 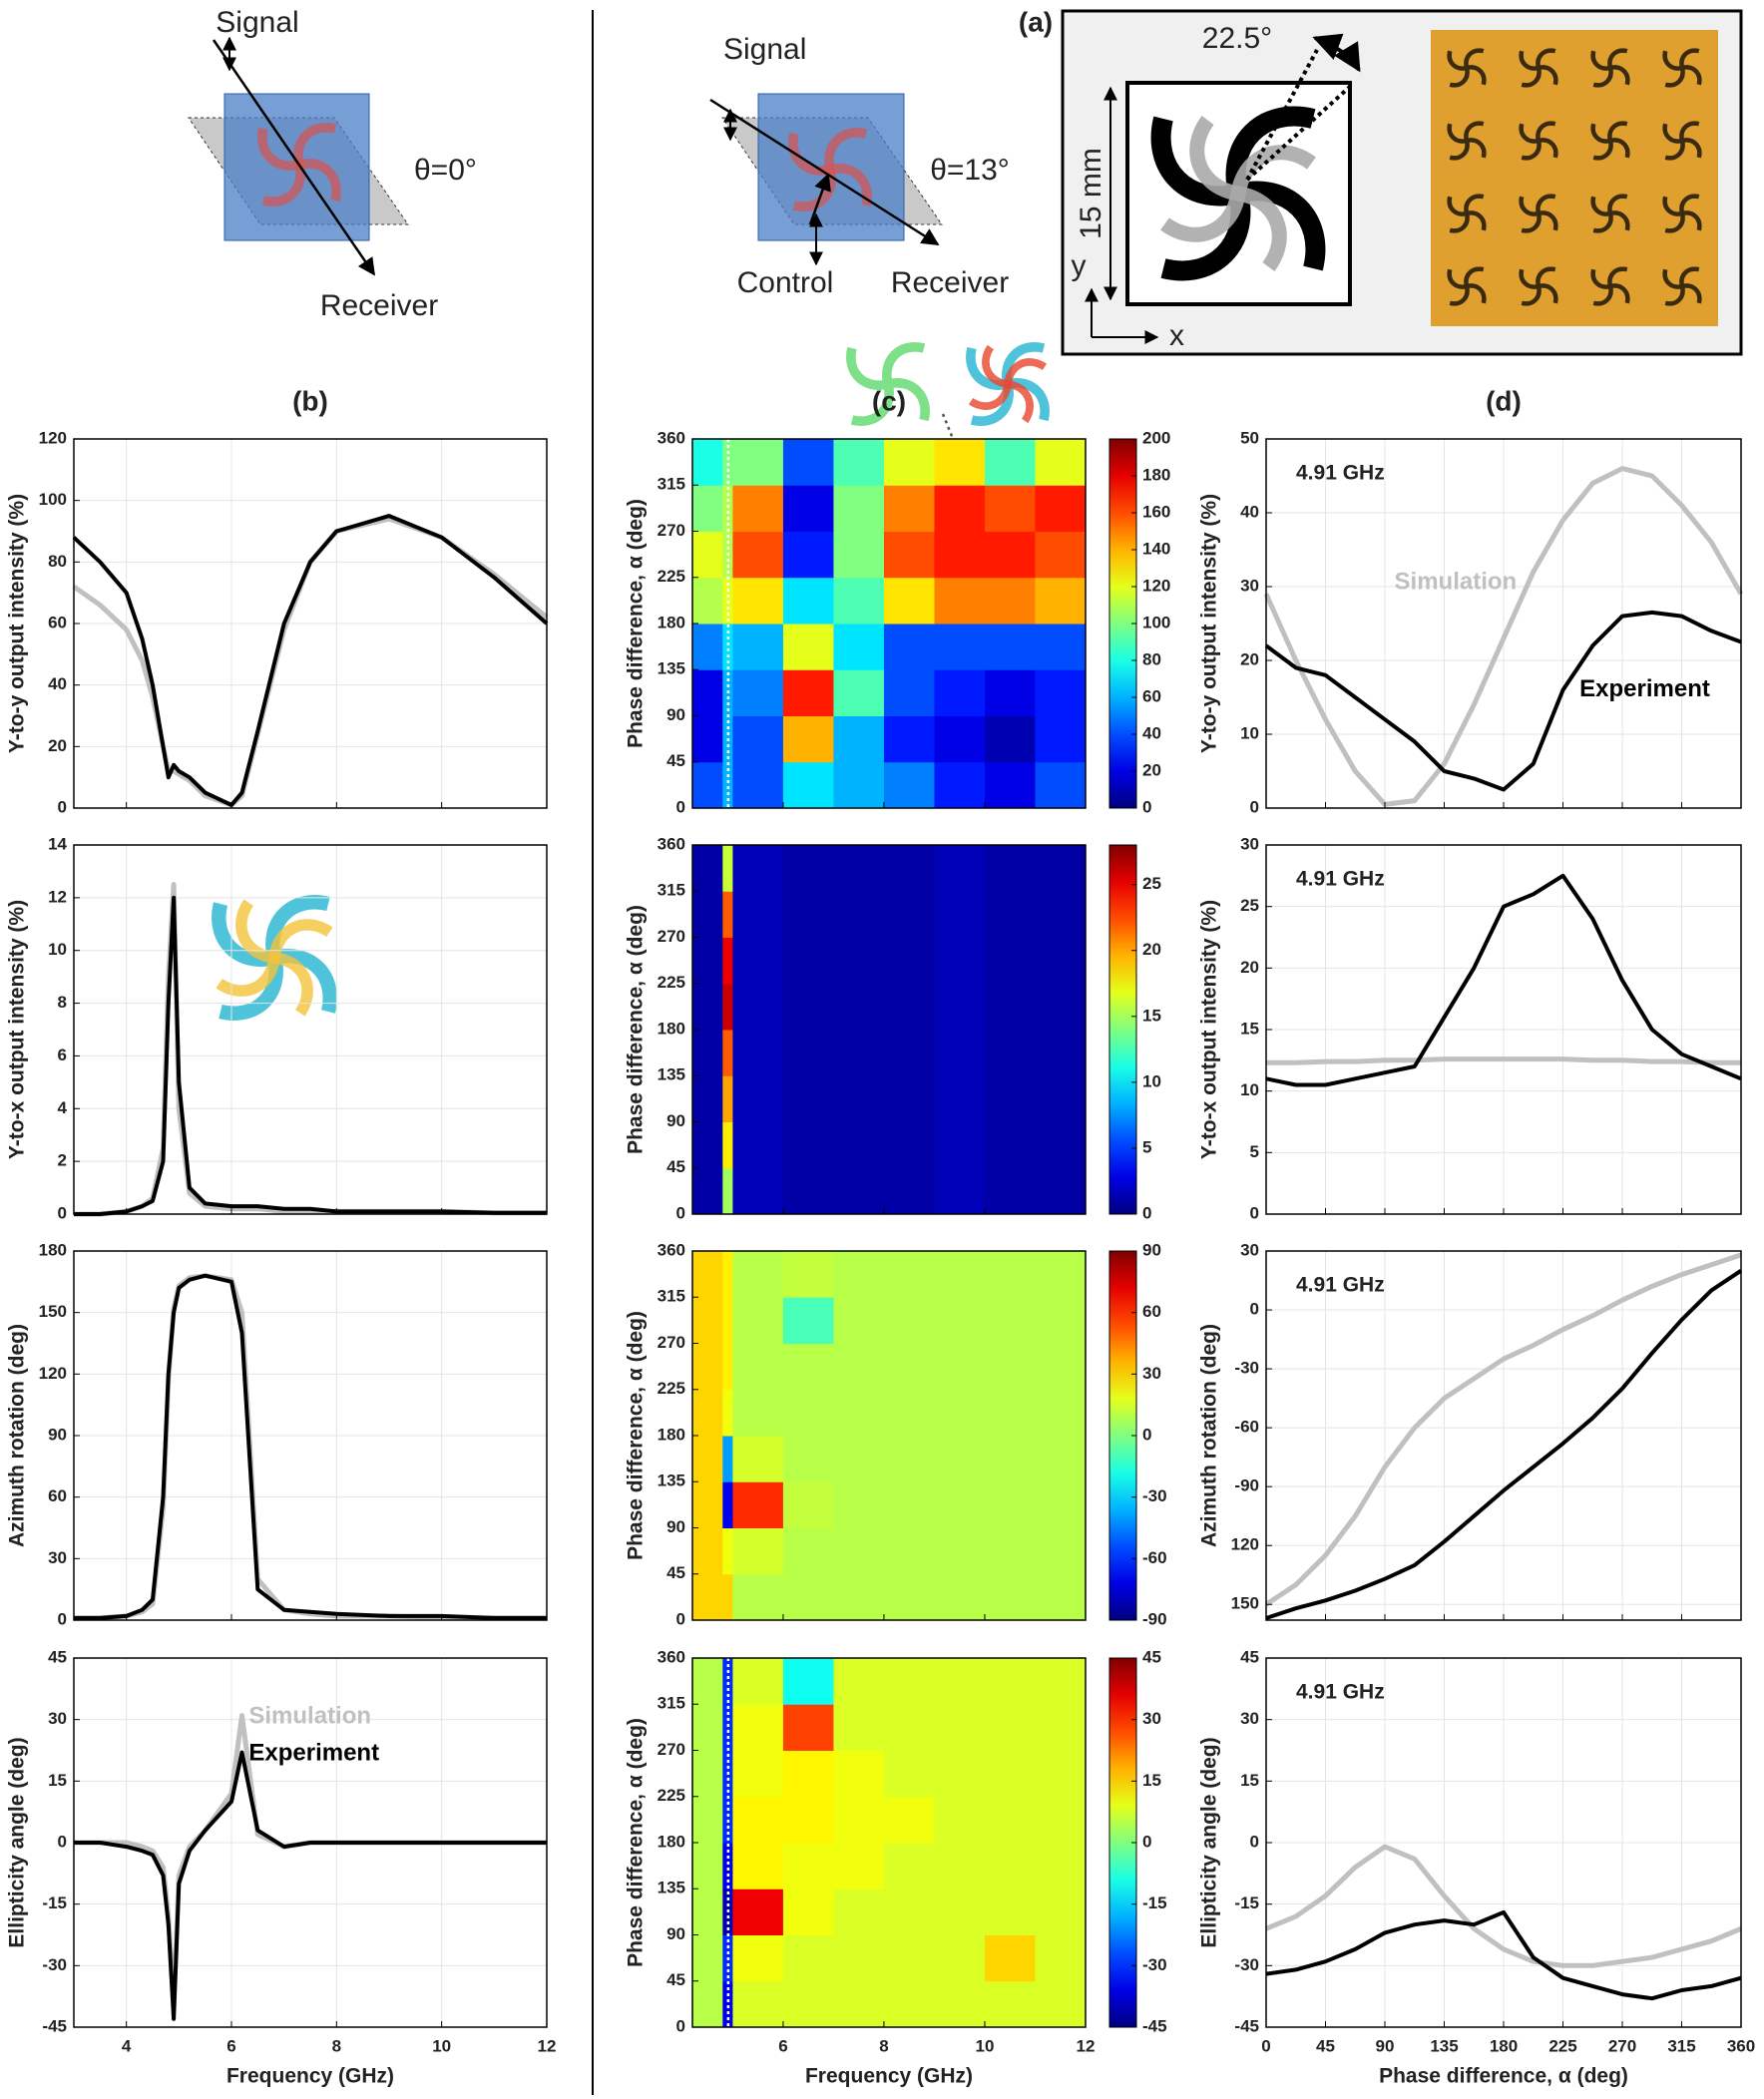 I want to click on y-tick-label: 40, so click(x=1249, y=512).